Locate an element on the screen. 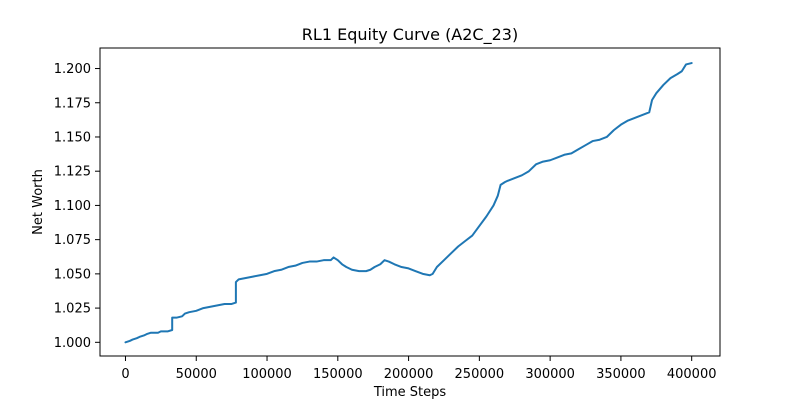 The image size is (800, 400). x-tick-label: 250000 is located at coordinates (480, 374).